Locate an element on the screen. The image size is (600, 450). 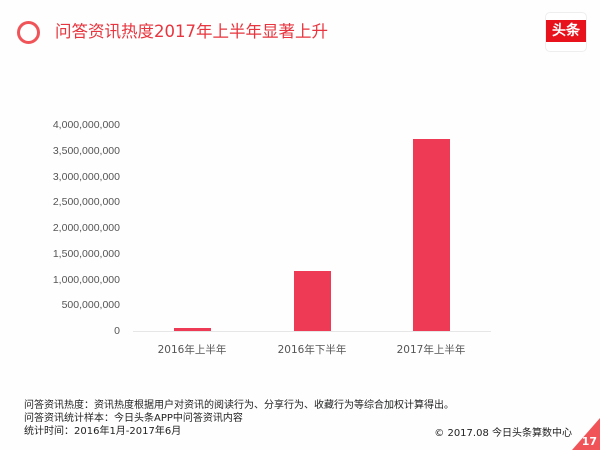
x-axis-line is located at coordinates (312, 331).